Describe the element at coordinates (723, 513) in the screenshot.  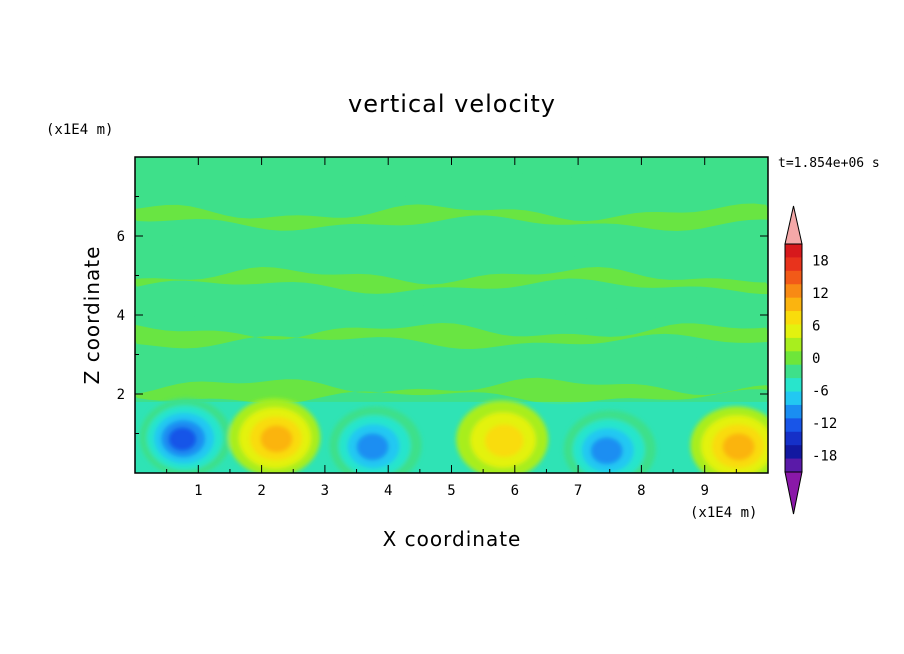
I see `x-unit-label: (x1E4 m)` at that location.